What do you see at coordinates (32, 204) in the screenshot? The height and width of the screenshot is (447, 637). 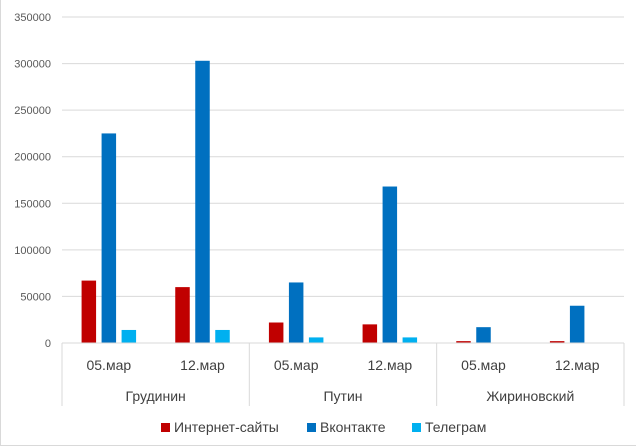 I see `y-tick-label: 150000` at bounding box center [32, 204].